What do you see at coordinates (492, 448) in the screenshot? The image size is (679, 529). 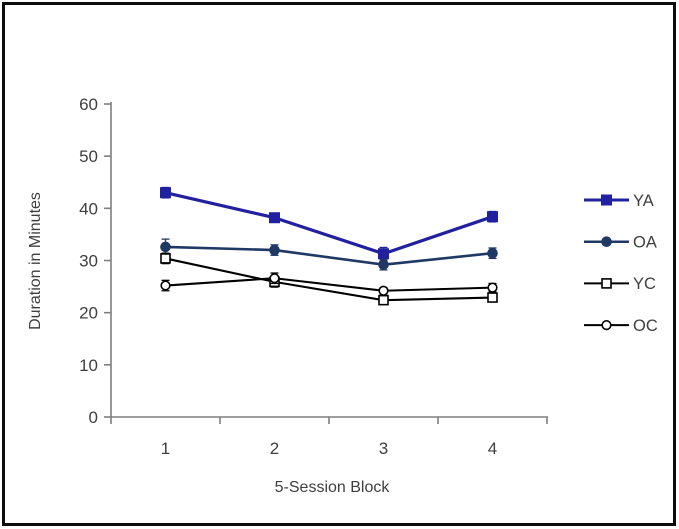 I see `x-tick-label: 4` at bounding box center [492, 448].